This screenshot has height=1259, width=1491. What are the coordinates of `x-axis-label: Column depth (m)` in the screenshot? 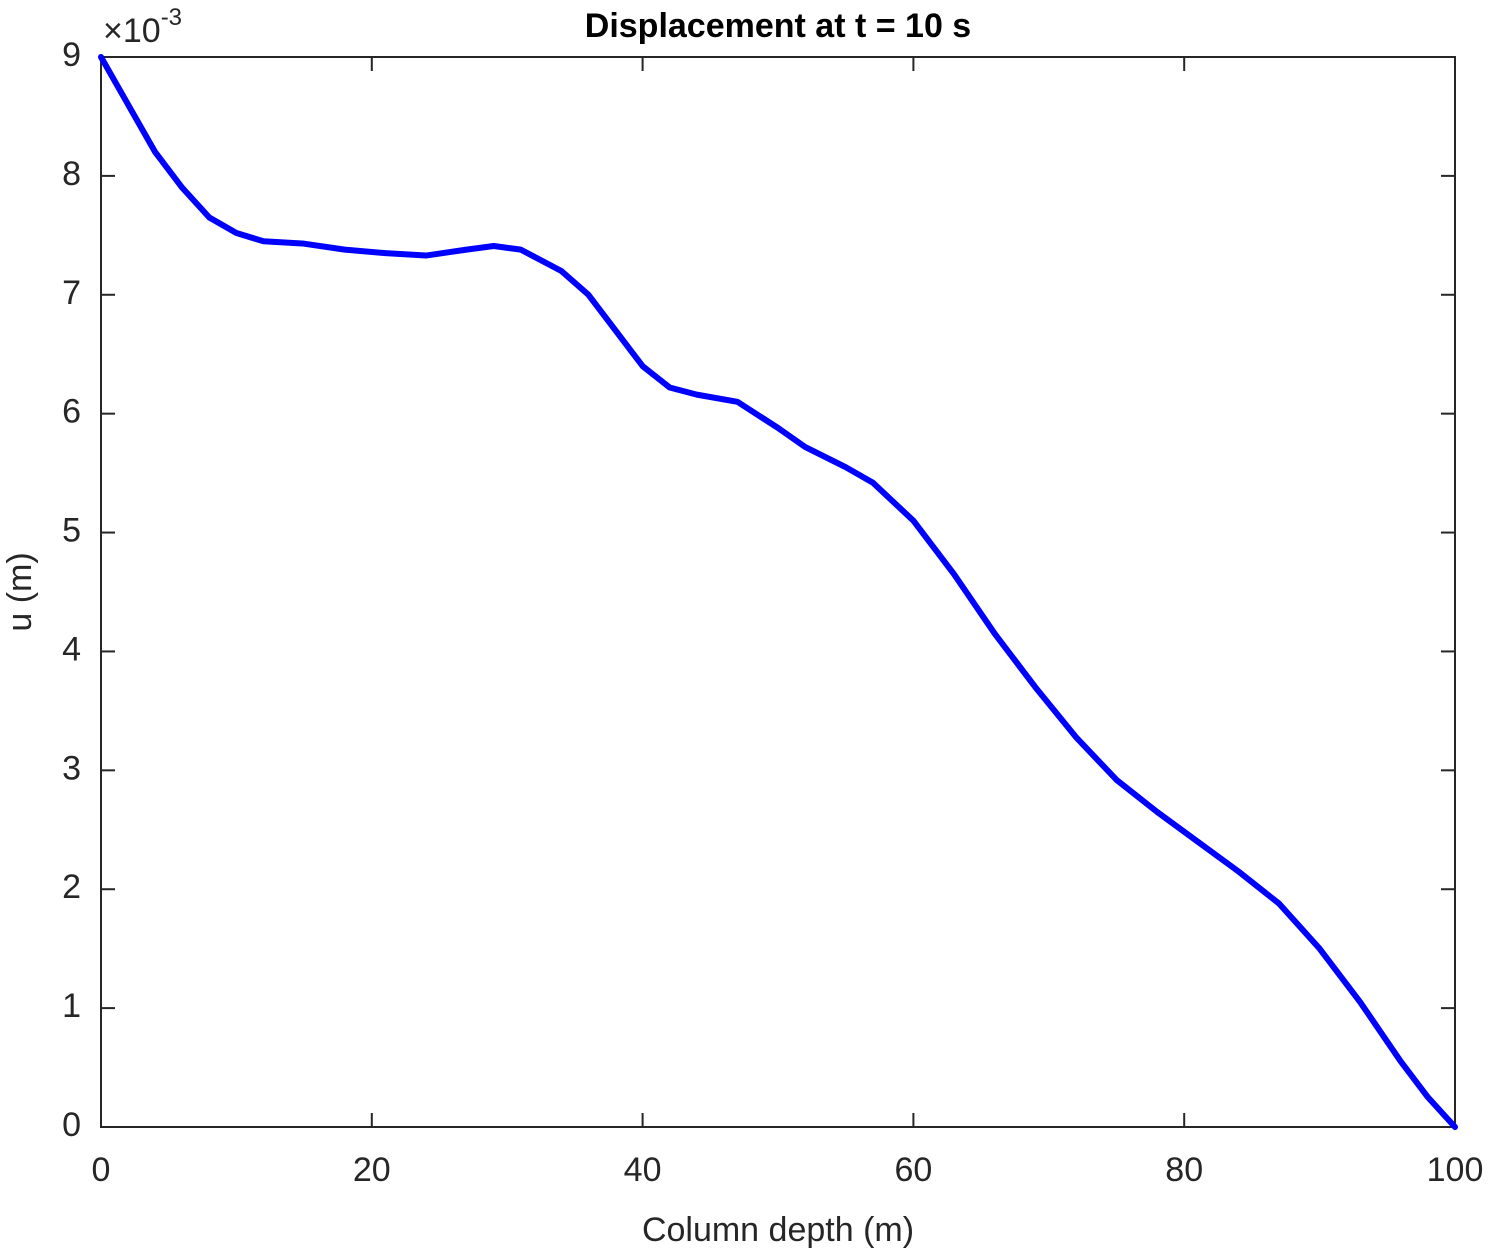 It's located at (778, 1230).